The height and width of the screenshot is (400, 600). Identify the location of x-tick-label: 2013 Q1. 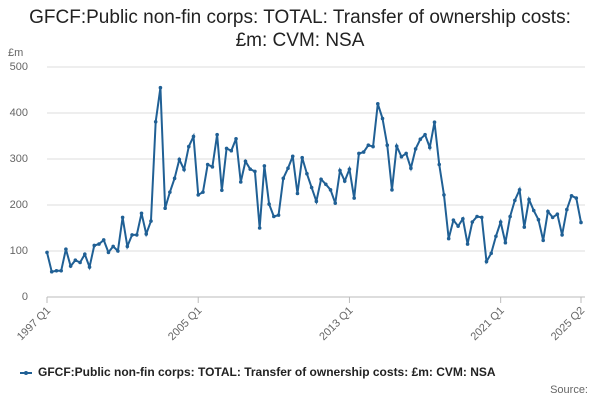
(336, 324).